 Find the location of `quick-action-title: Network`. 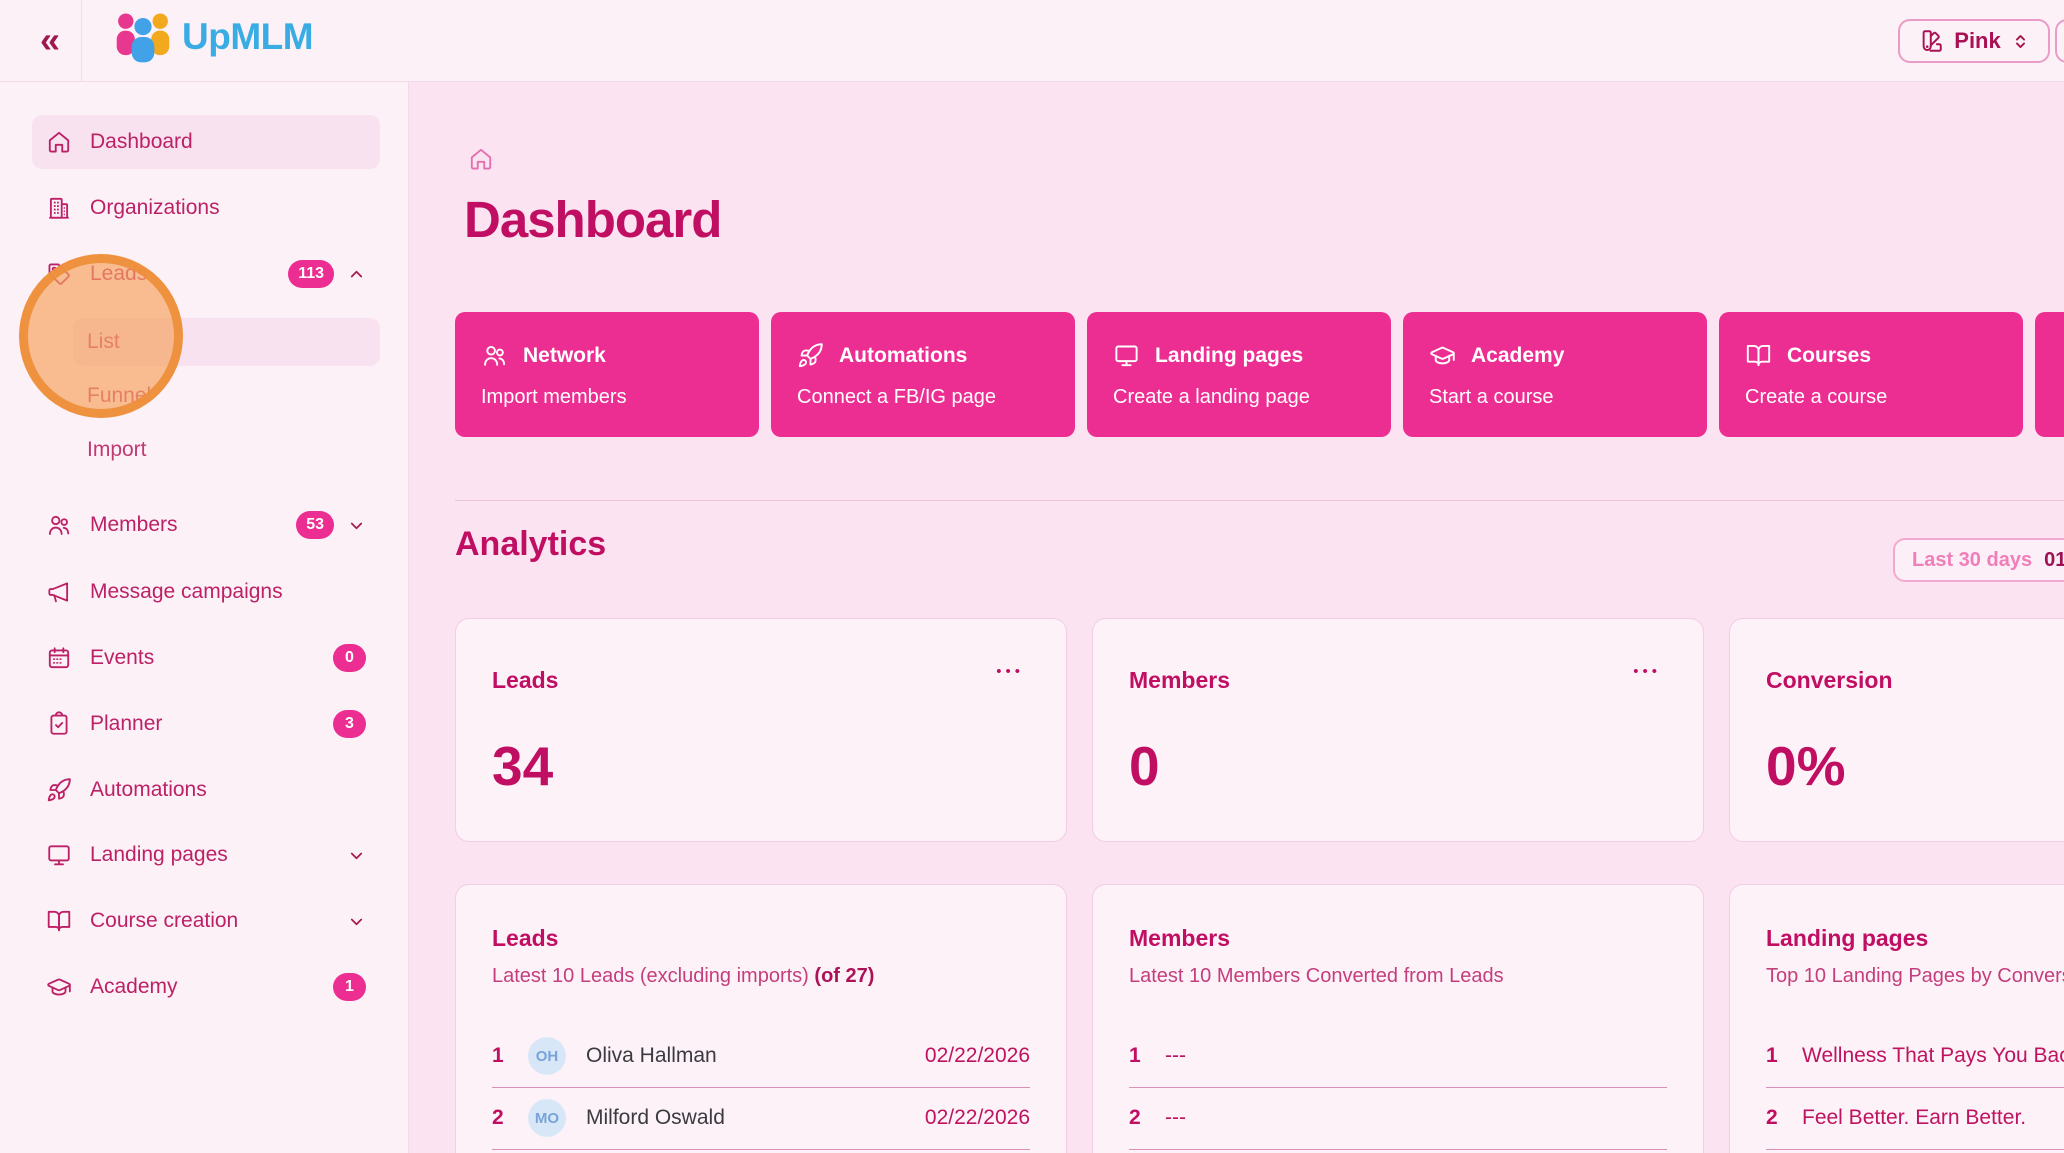

quick-action-title: Network is located at coordinates (564, 355).